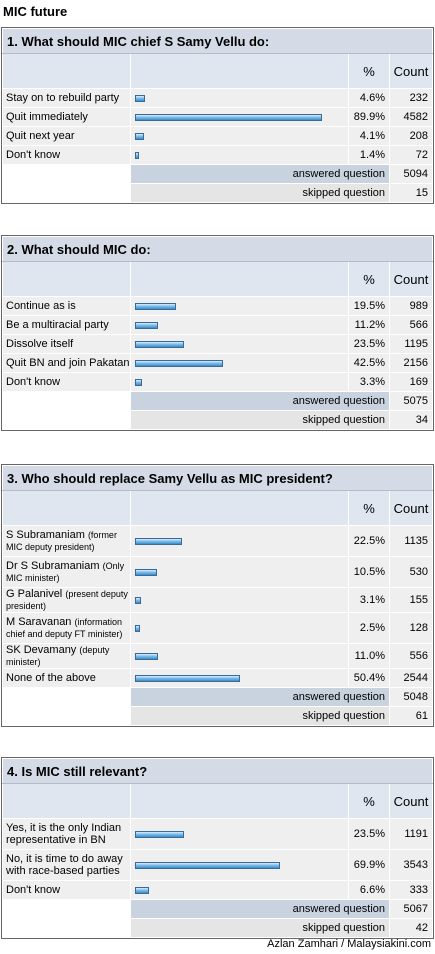  Describe the element at coordinates (411, 697) in the screenshot. I see `answered-question-value: 5048` at that location.